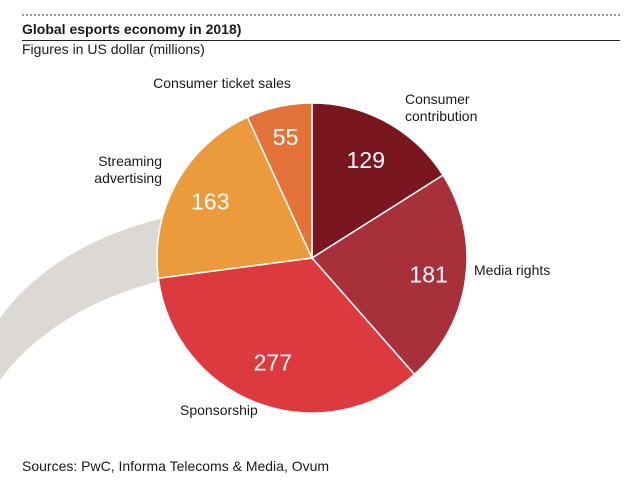 The image size is (640, 493). I want to click on value-label: 129, so click(366, 160).